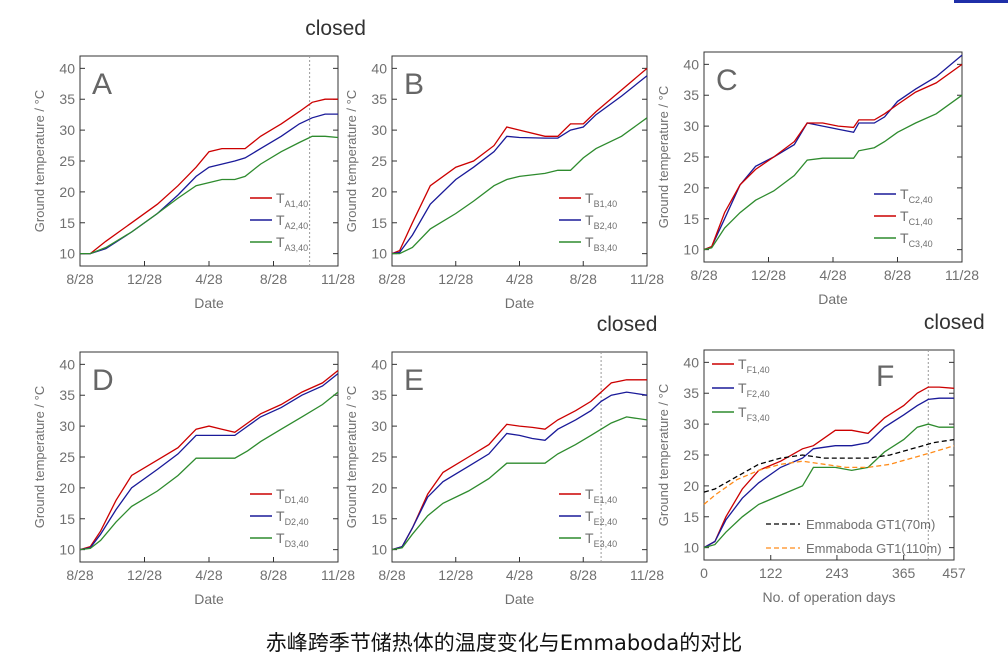  I want to click on legend-subscript: E2,40, so click(606, 522).